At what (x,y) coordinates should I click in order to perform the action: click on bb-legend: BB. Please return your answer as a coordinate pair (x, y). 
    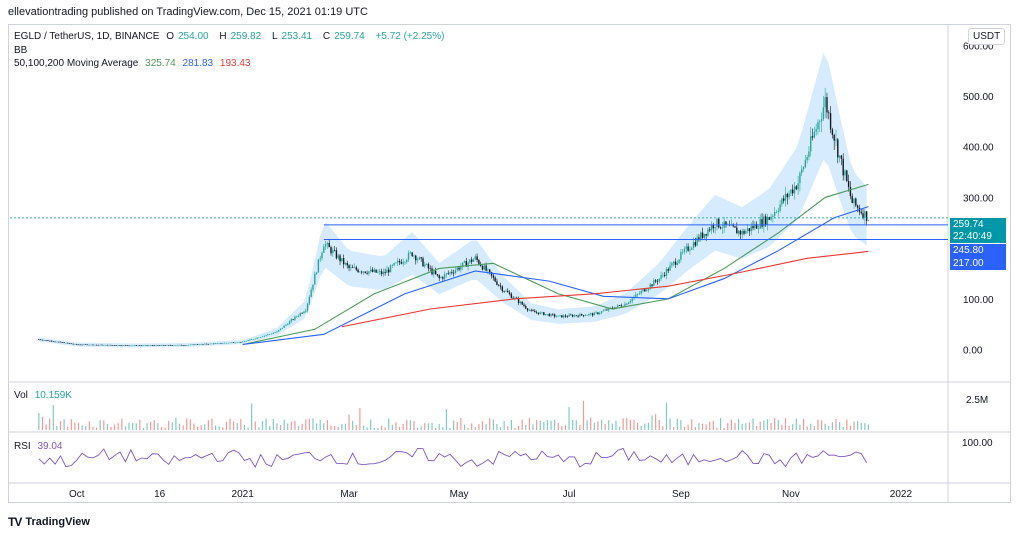
    Looking at the image, I should click on (21, 50).